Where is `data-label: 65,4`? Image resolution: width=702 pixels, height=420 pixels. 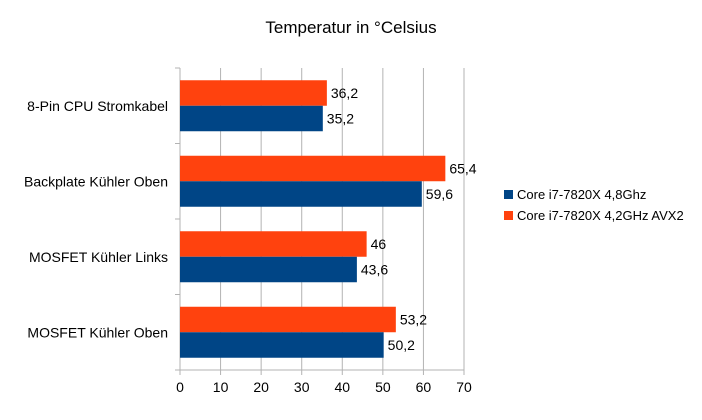
data-label: 65,4 is located at coordinates (462, 169).